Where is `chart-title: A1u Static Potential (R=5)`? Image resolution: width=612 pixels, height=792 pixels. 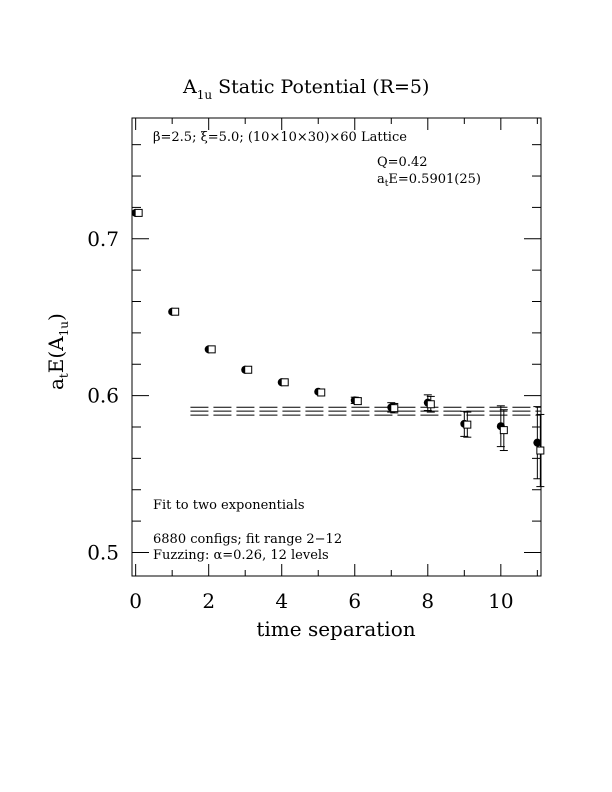
chart-title: A1u Static Potential (R=5) is located at coordinates (305, 89).